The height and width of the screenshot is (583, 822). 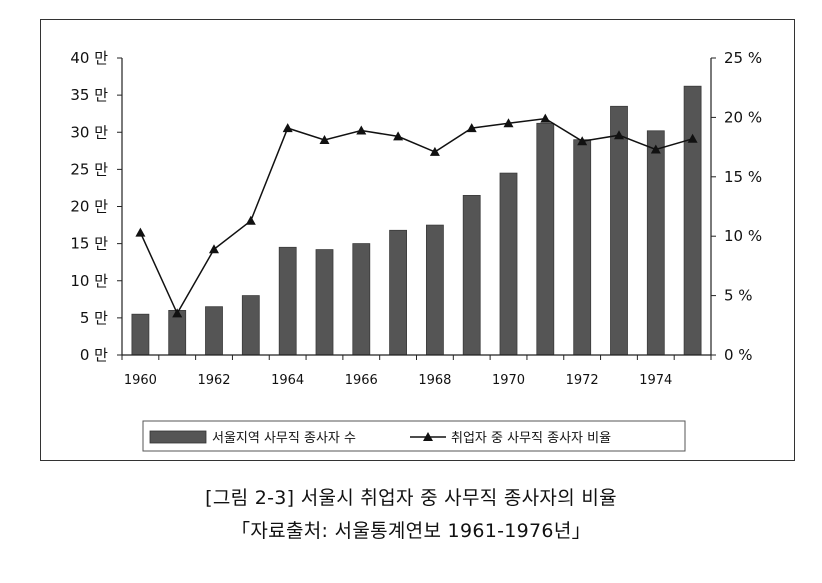 I want to click on ratio-point-1969, so click(x=471, y=128).